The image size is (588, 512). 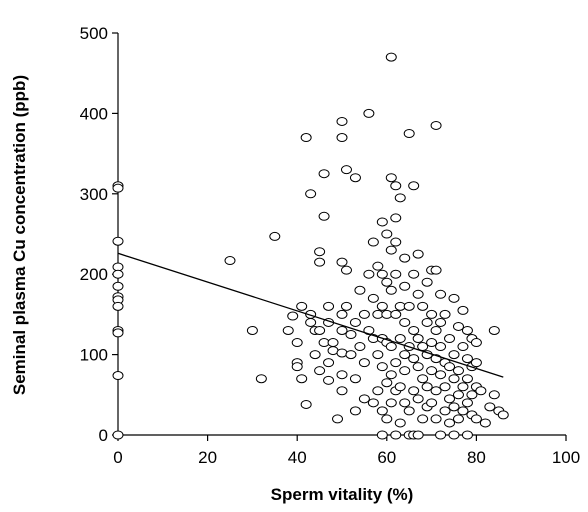 I want to click on x-tick-label: 60, so click(x=386, y=457).